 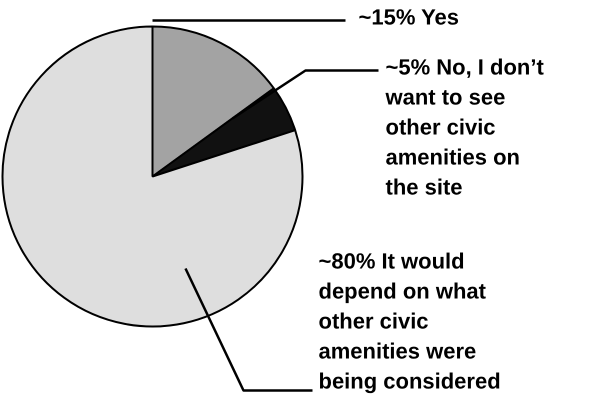 I want to click on slice-label: ~80% It would depend on what other civic amenities were being considered, so click(x=409, y=321).